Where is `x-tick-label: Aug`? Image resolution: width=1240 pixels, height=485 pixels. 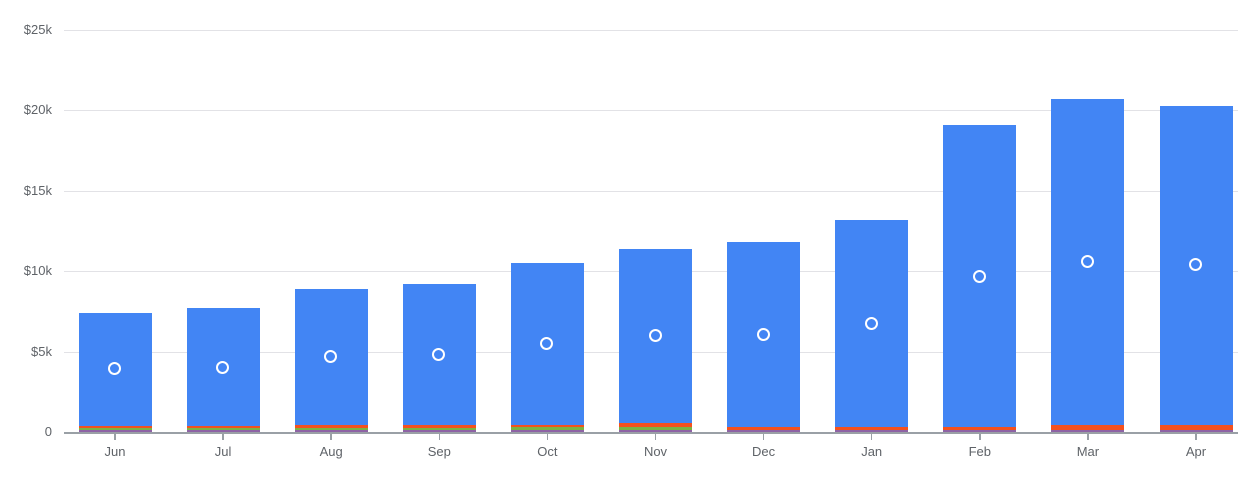 x-tick-label: Aug is located at coordinates (331, 451).